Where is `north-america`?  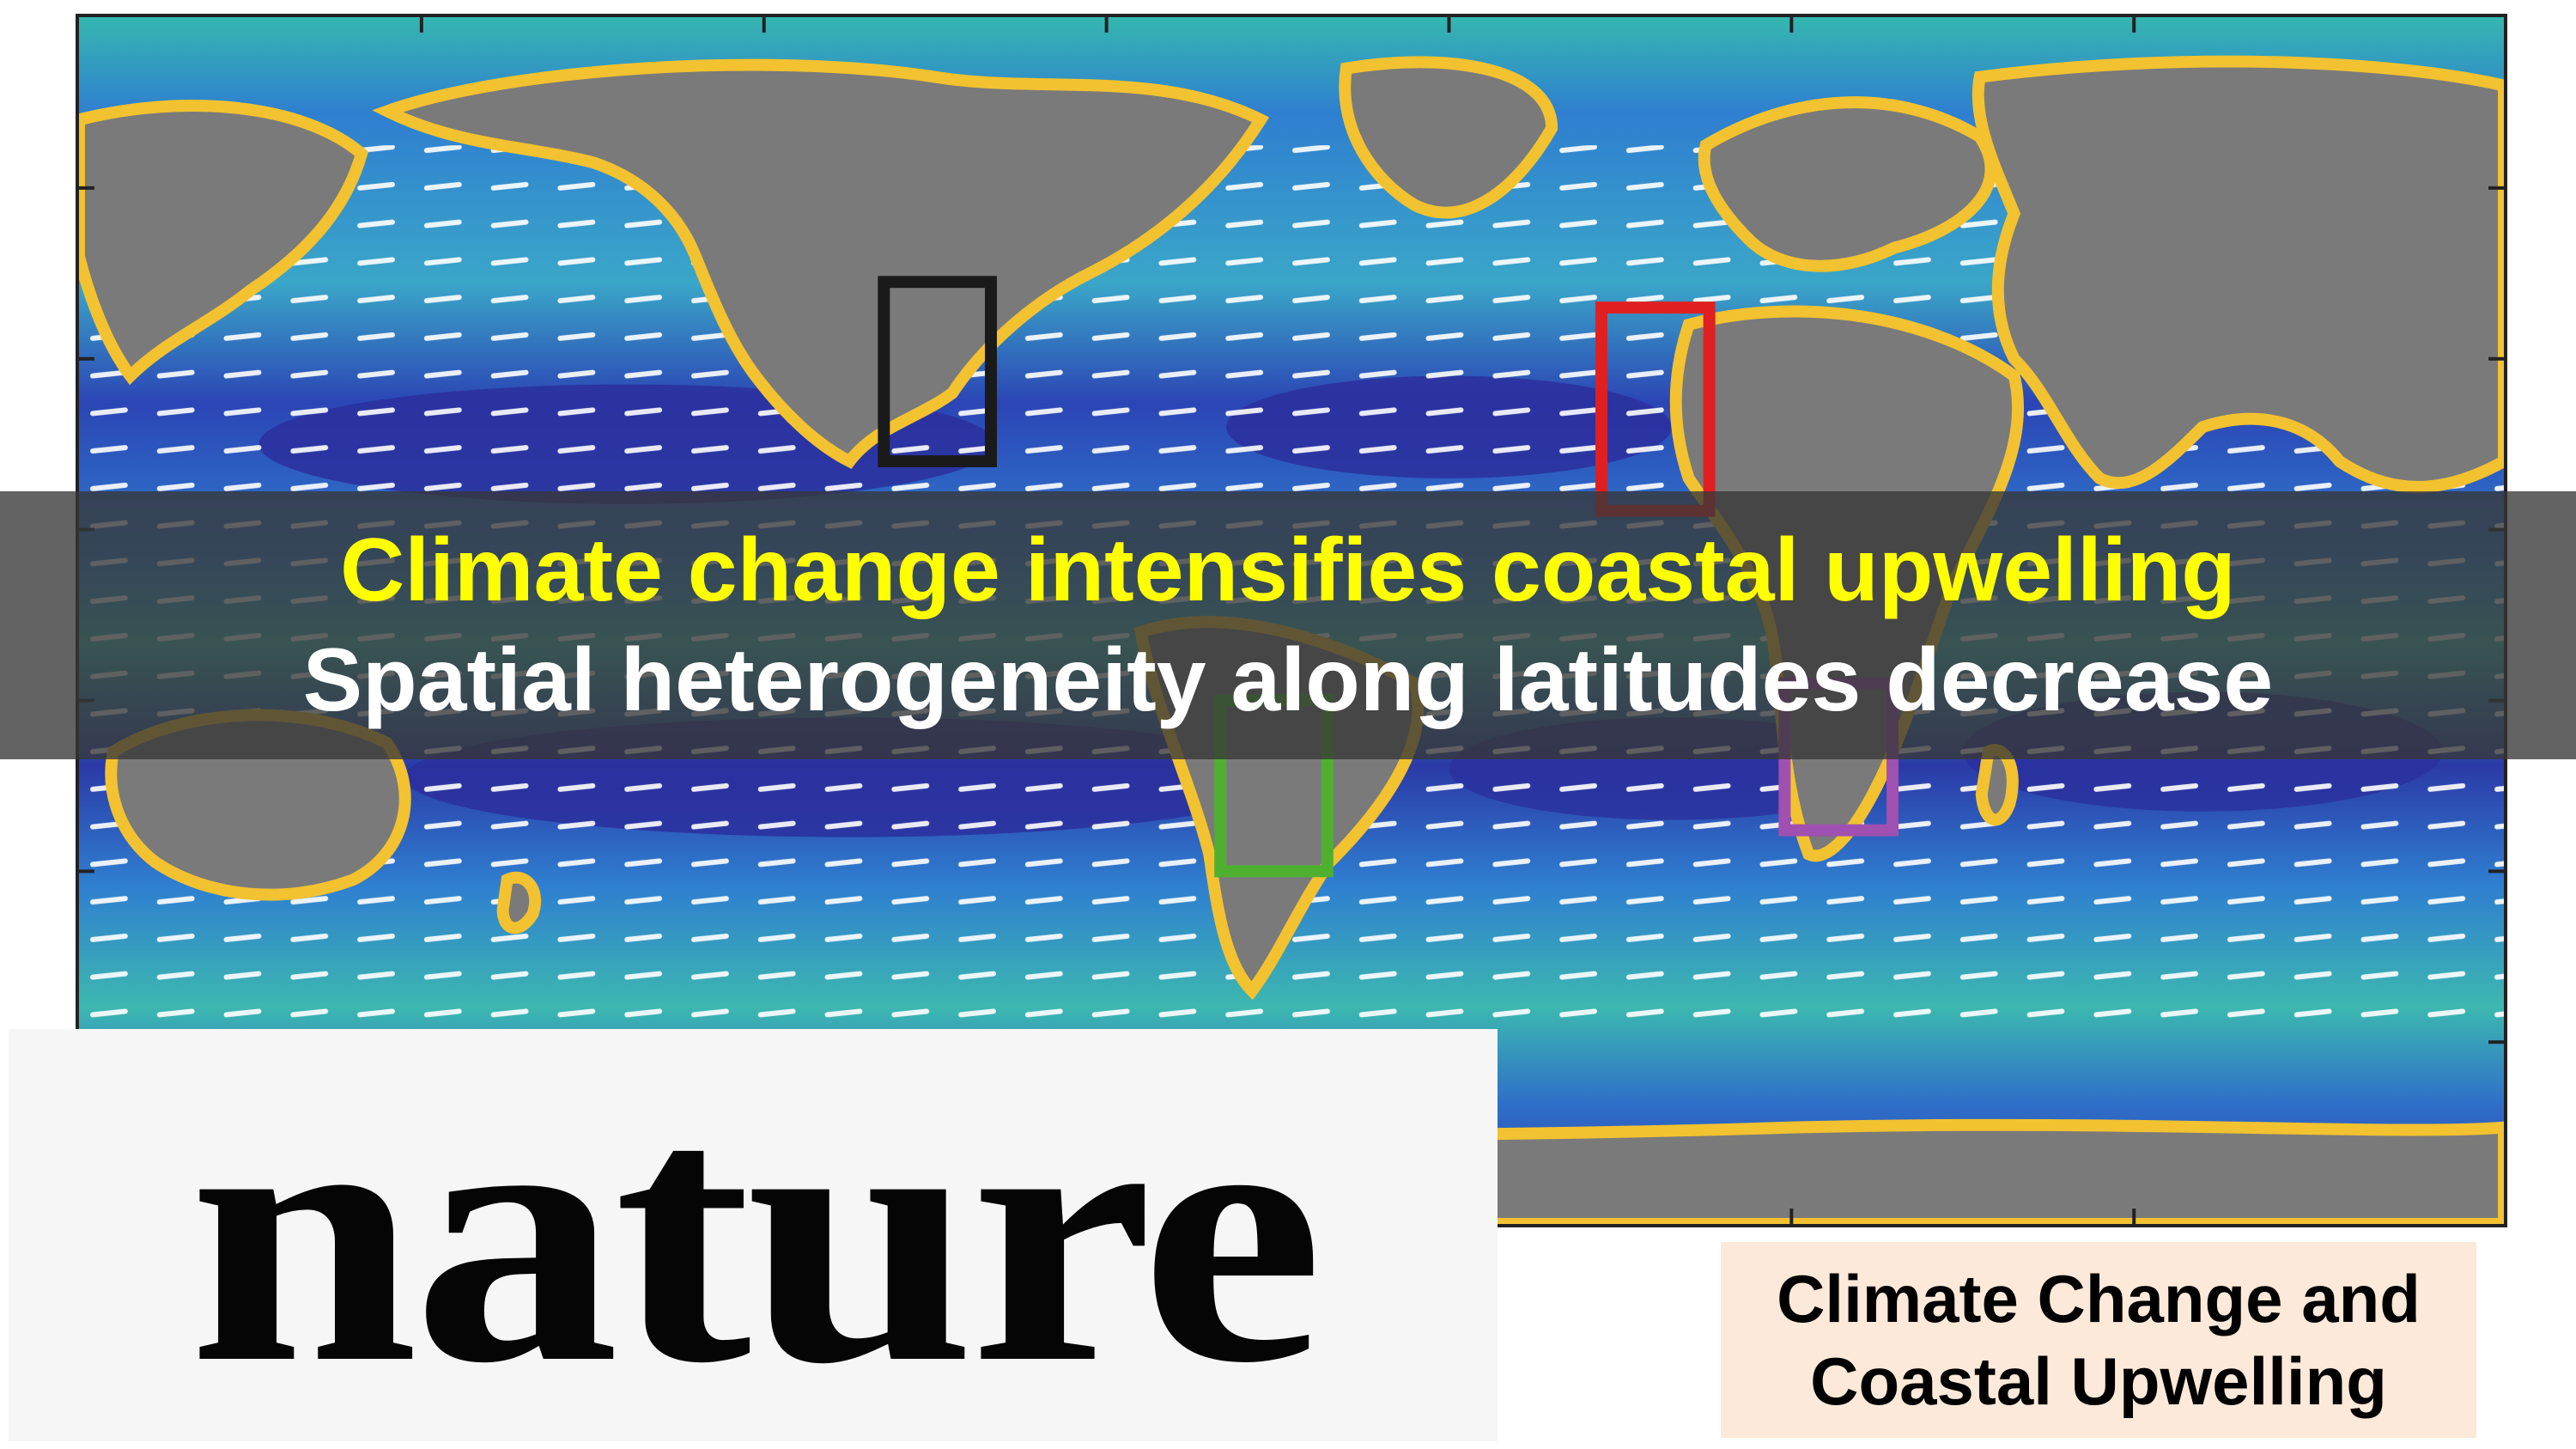
north-america is located at coordinates (821, 263).